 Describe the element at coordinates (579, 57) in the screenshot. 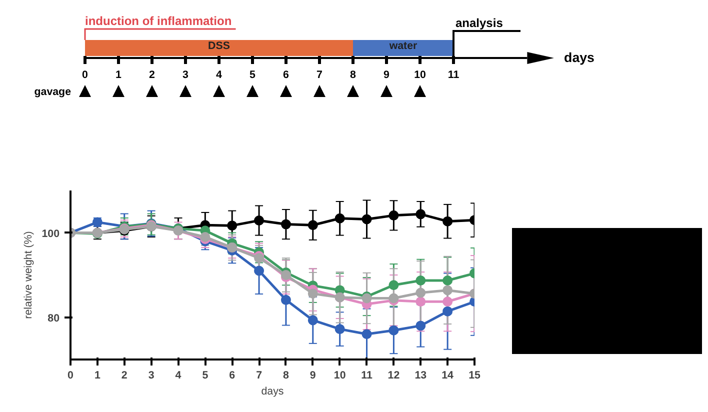

I see `text: days` at that location.